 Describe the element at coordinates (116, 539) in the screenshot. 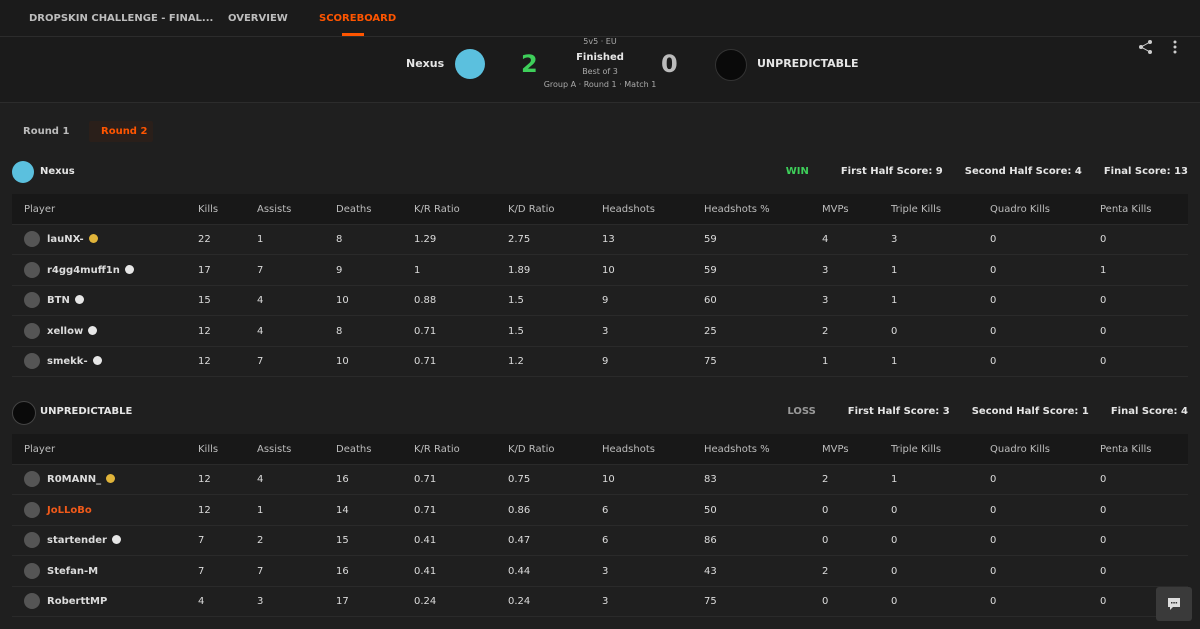

I see `verified-badge` at that location.